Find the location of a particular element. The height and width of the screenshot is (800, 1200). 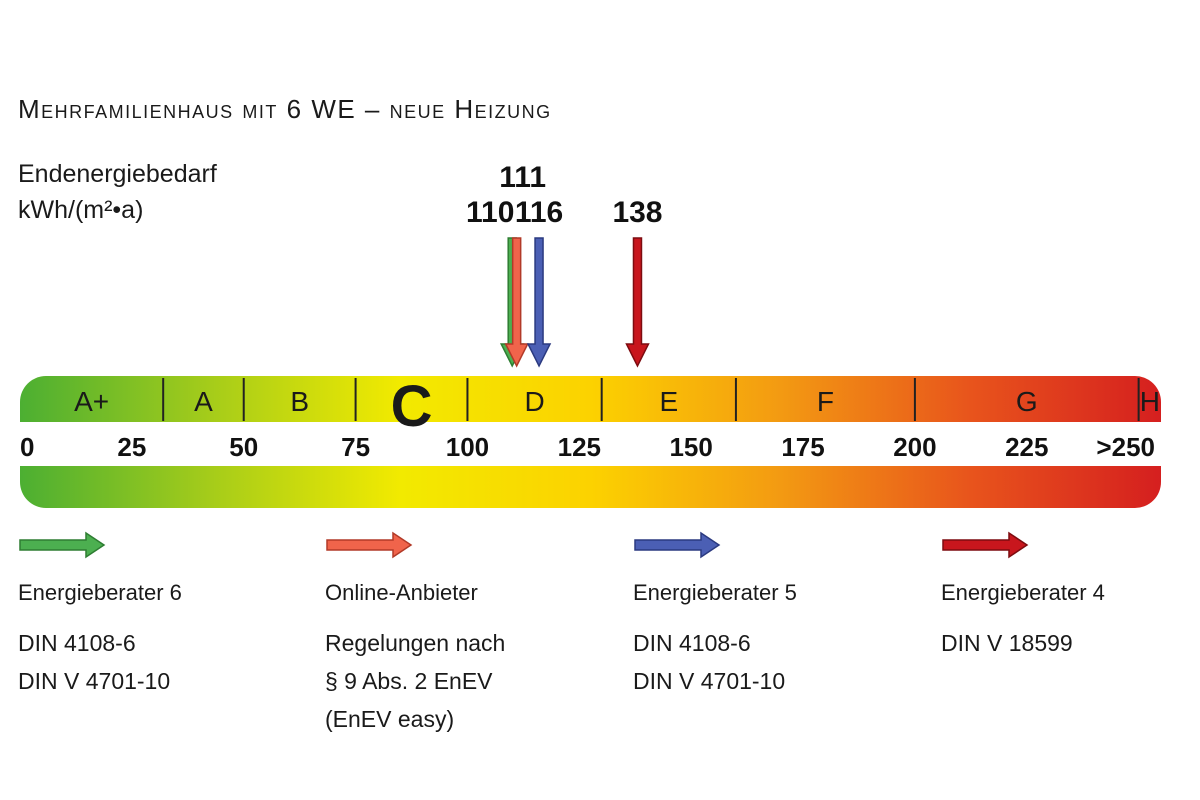

marker-value-label: 110 is located at coordinates (490, 212).